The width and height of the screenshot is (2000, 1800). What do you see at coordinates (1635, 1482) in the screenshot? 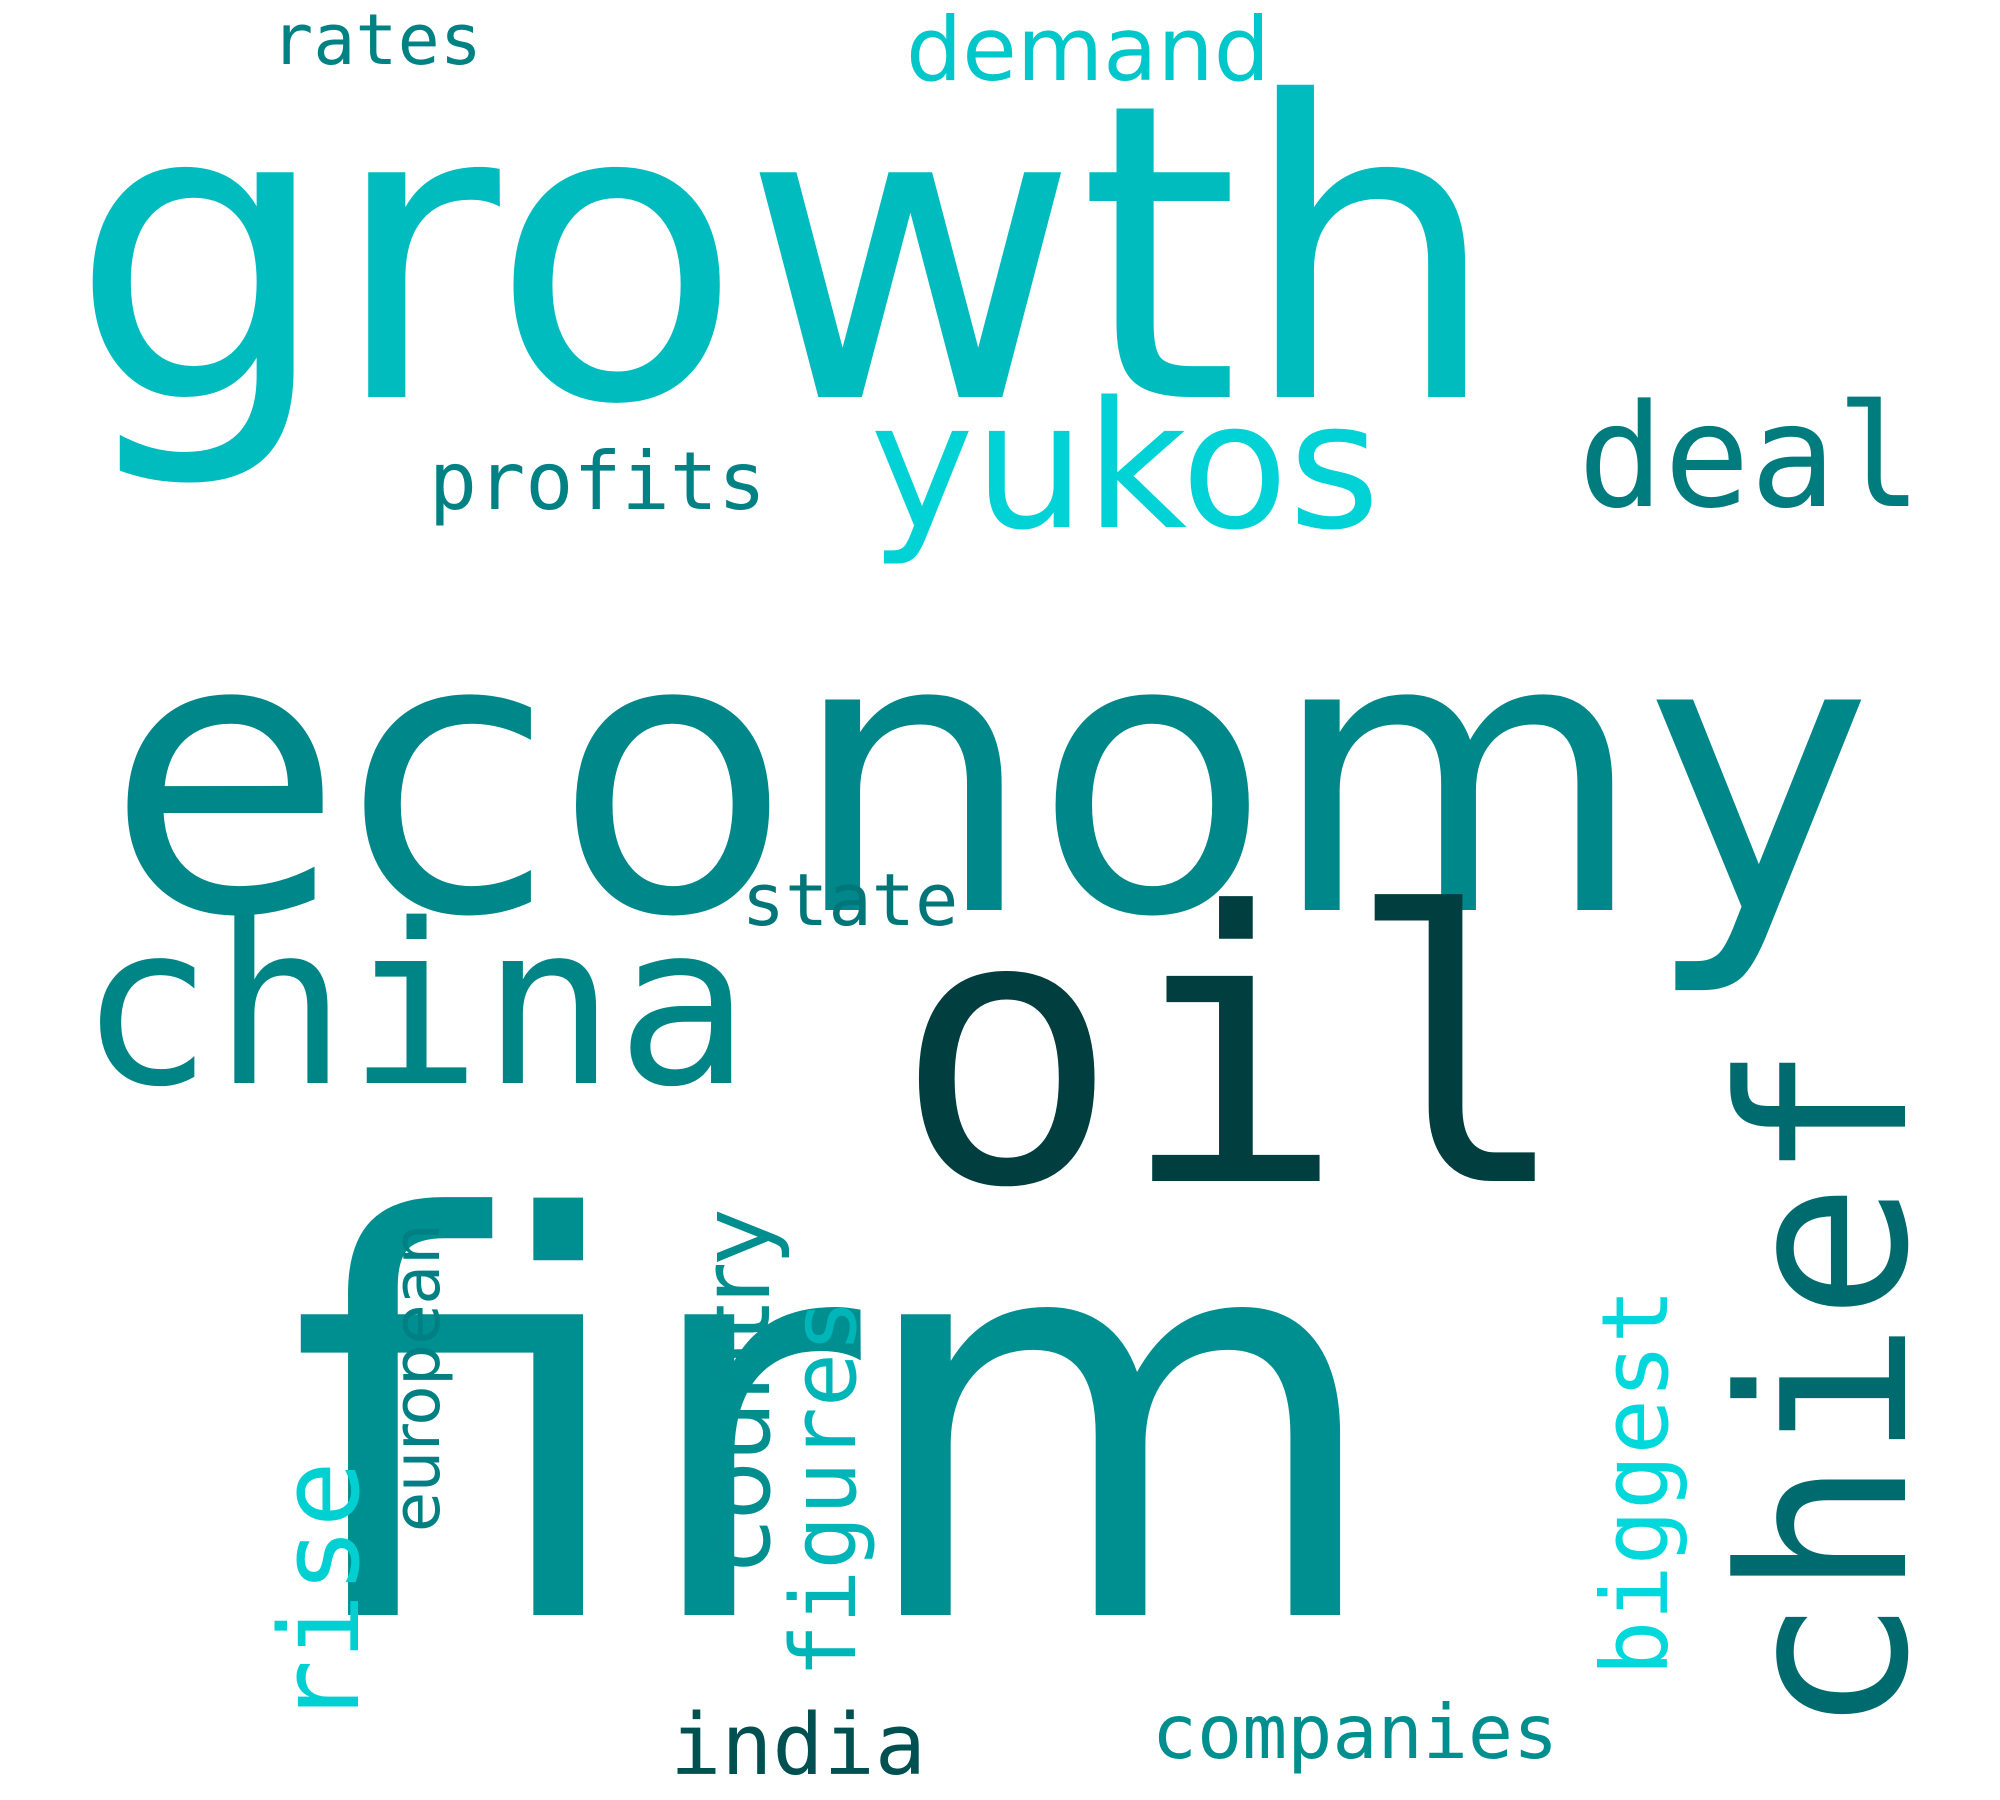
I see `word-biggest: biggest` at bounding box center [1635, 1482].